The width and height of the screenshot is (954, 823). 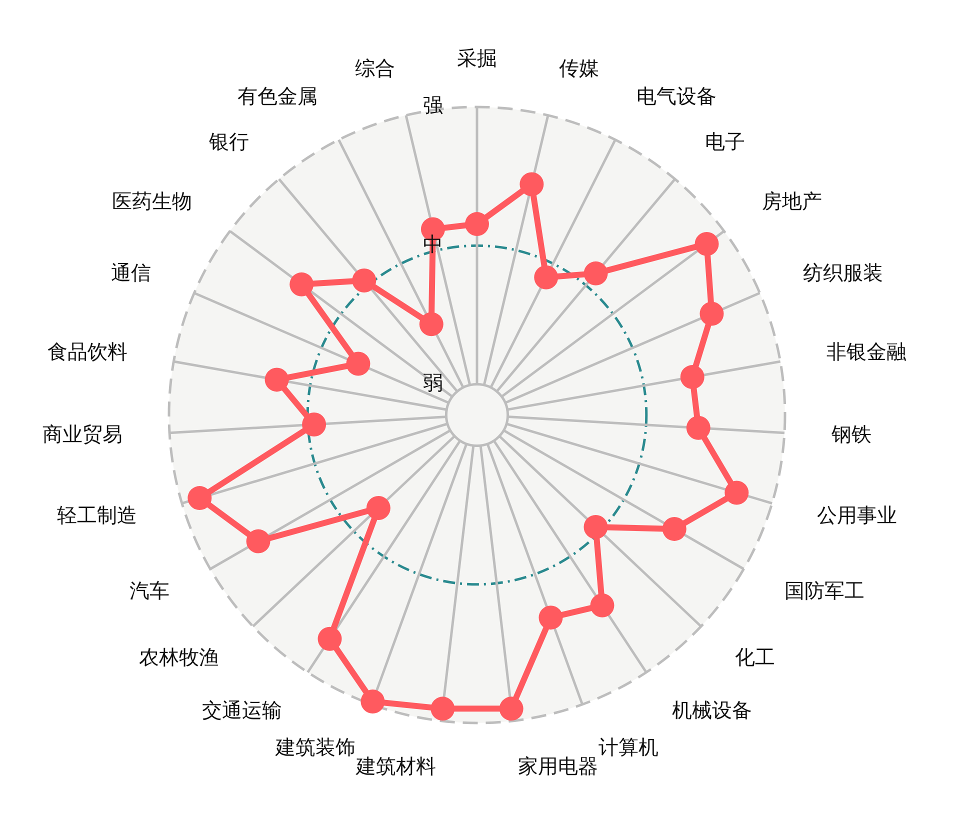 I want to click on spoke-label: 银行, so click(x=228, y=141).